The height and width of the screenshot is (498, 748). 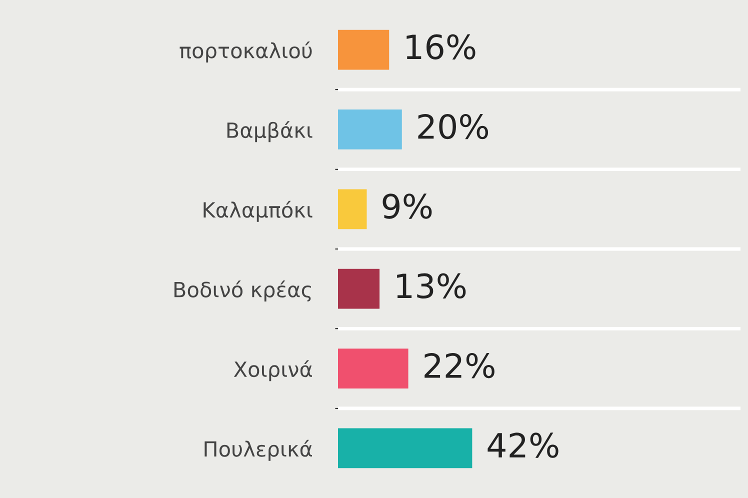 I want to click on y-tick-label: Χοιρινά, so click(x=273, y=371).